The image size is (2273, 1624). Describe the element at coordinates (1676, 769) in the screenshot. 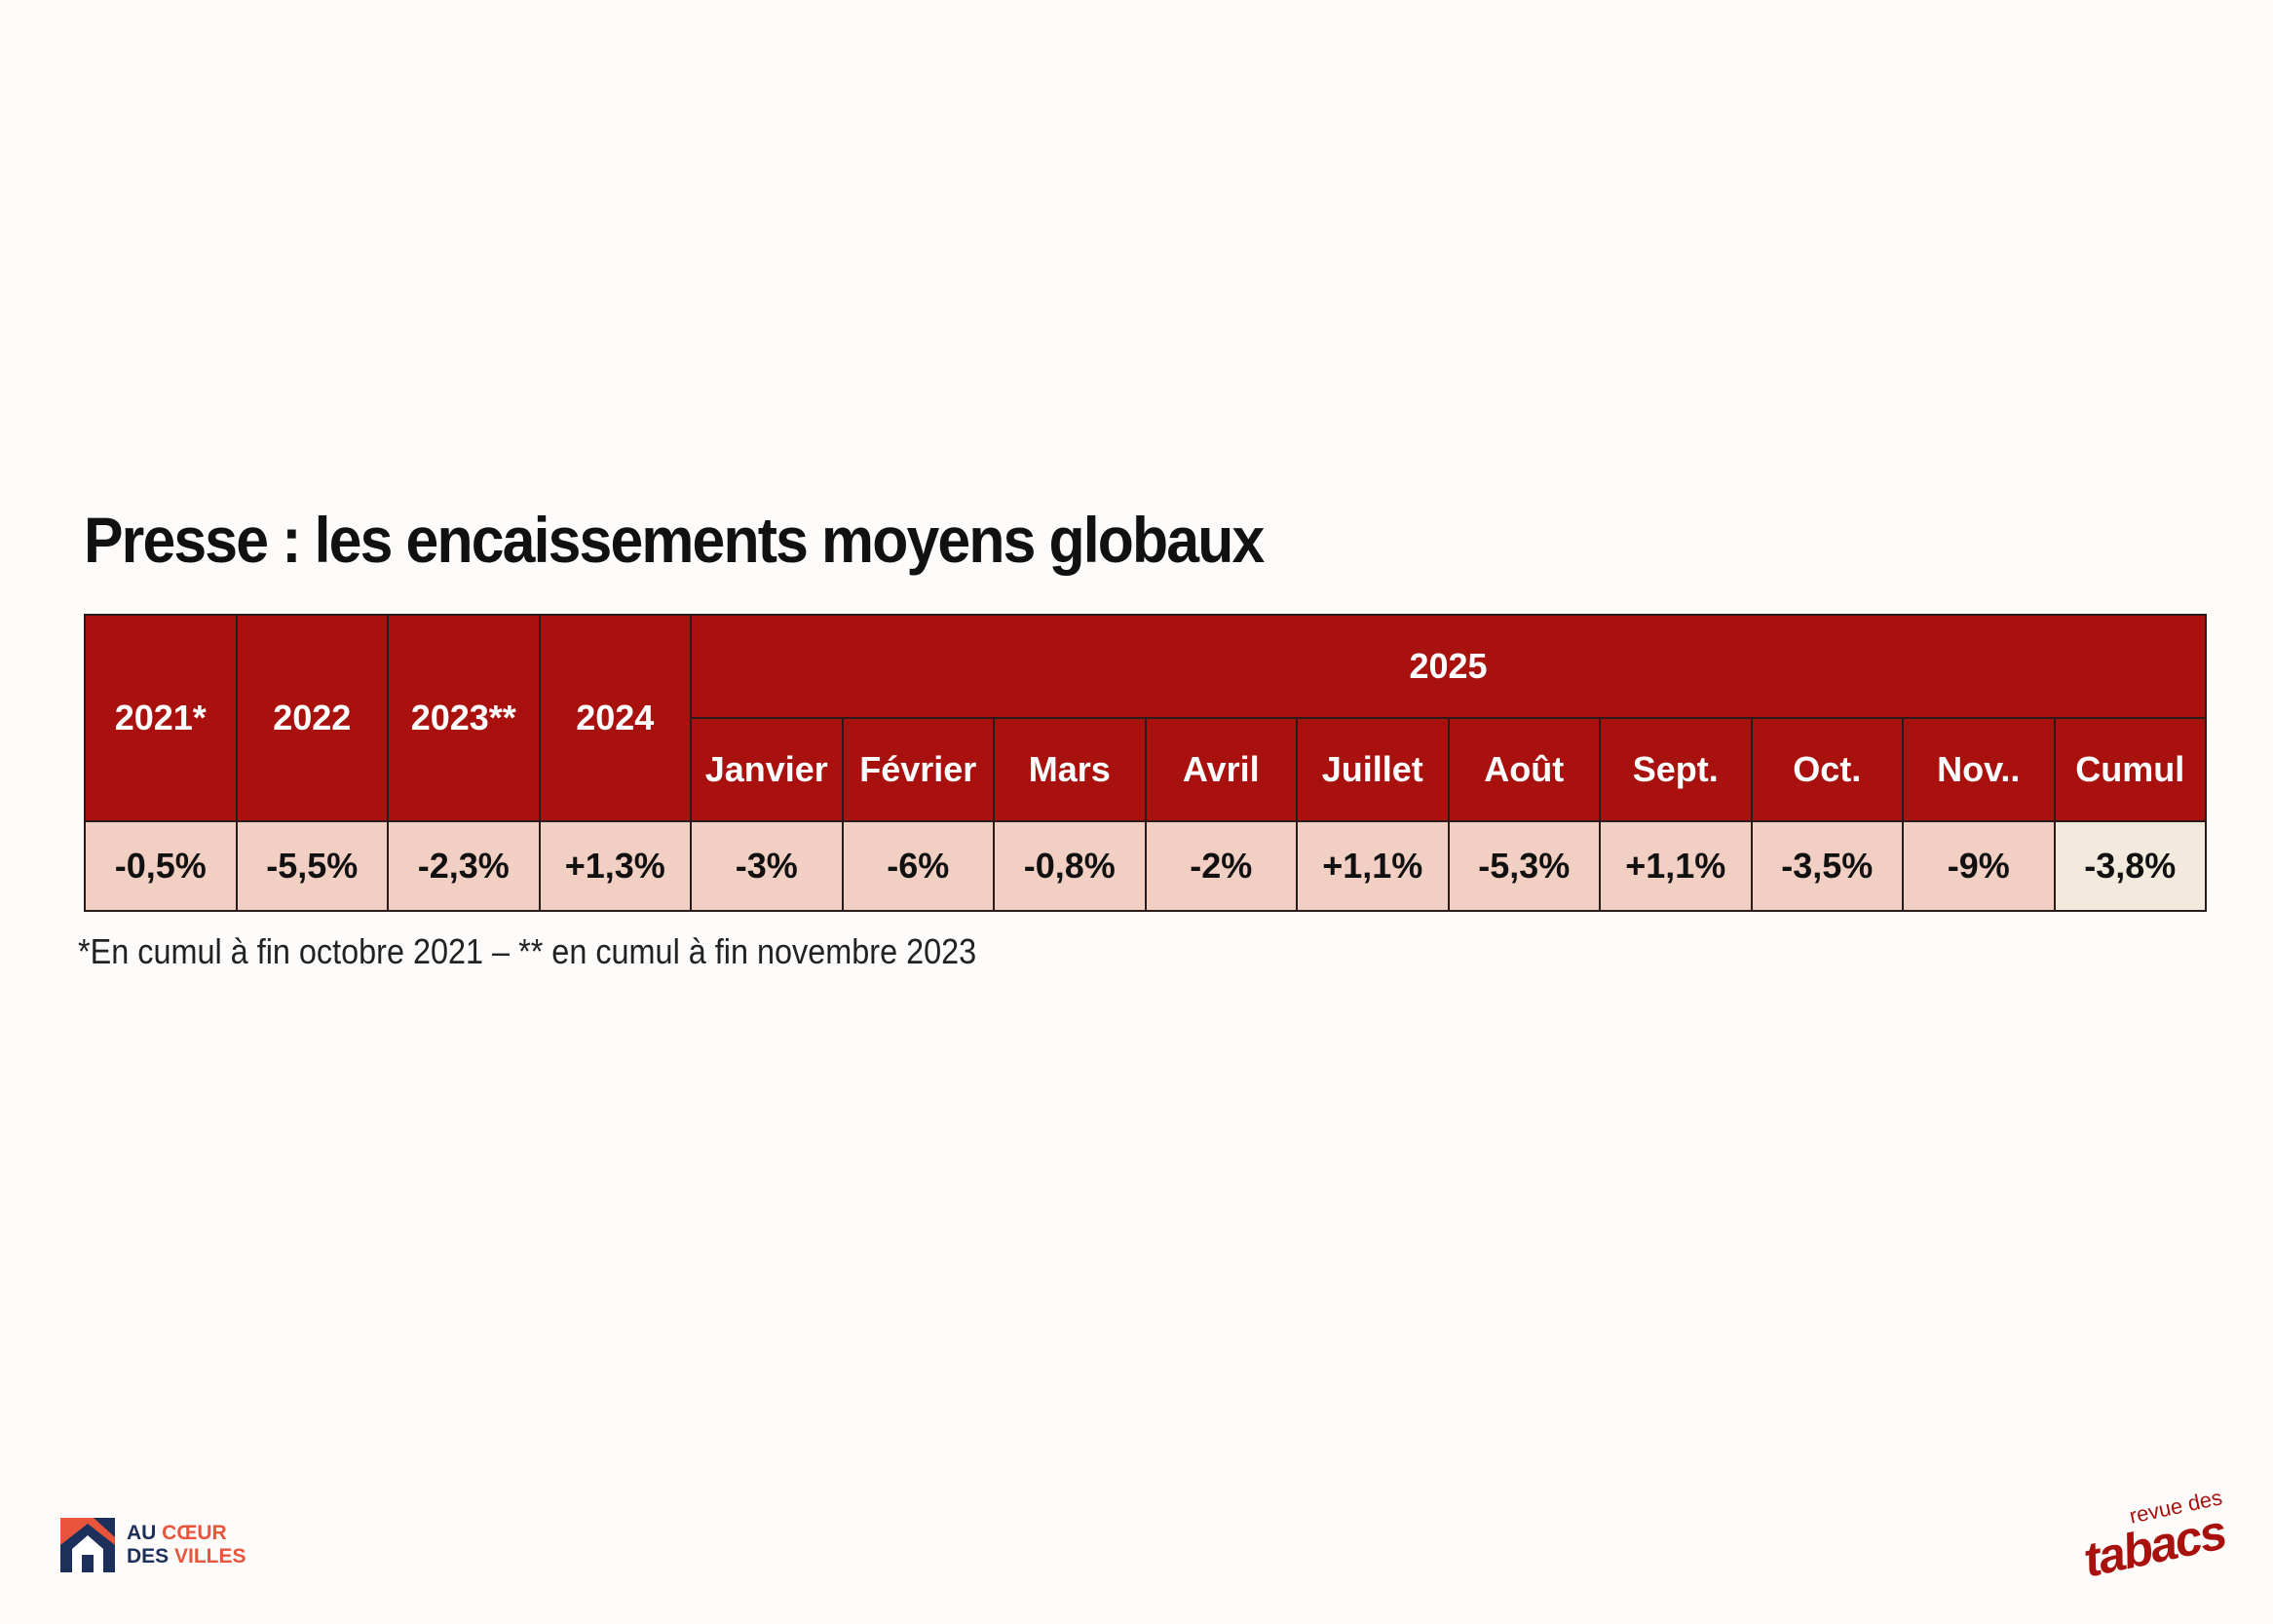

I see `month-header: Sept.` at that location.